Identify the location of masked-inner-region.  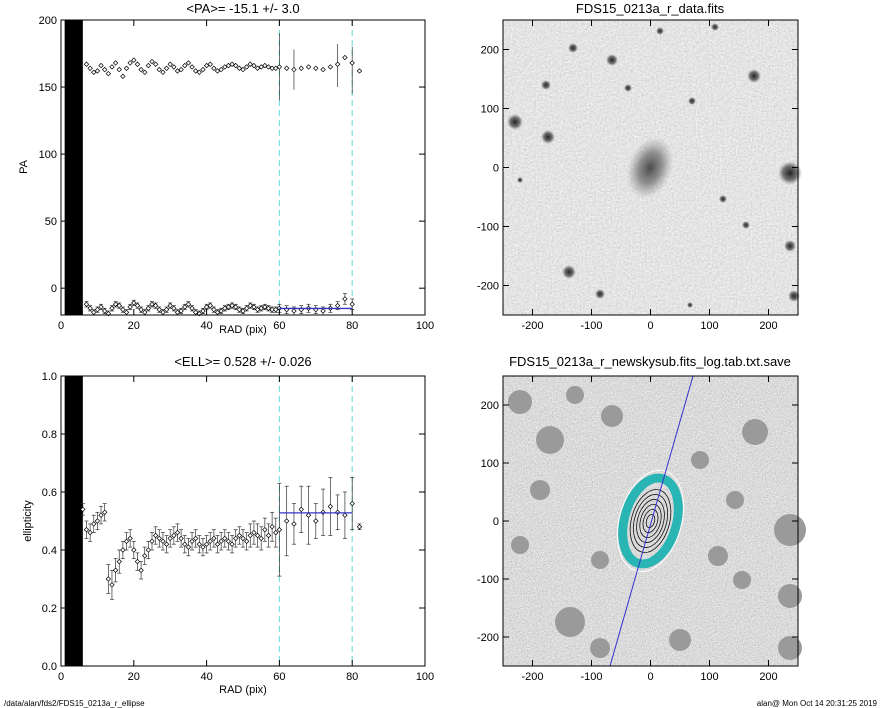
(73, 521).